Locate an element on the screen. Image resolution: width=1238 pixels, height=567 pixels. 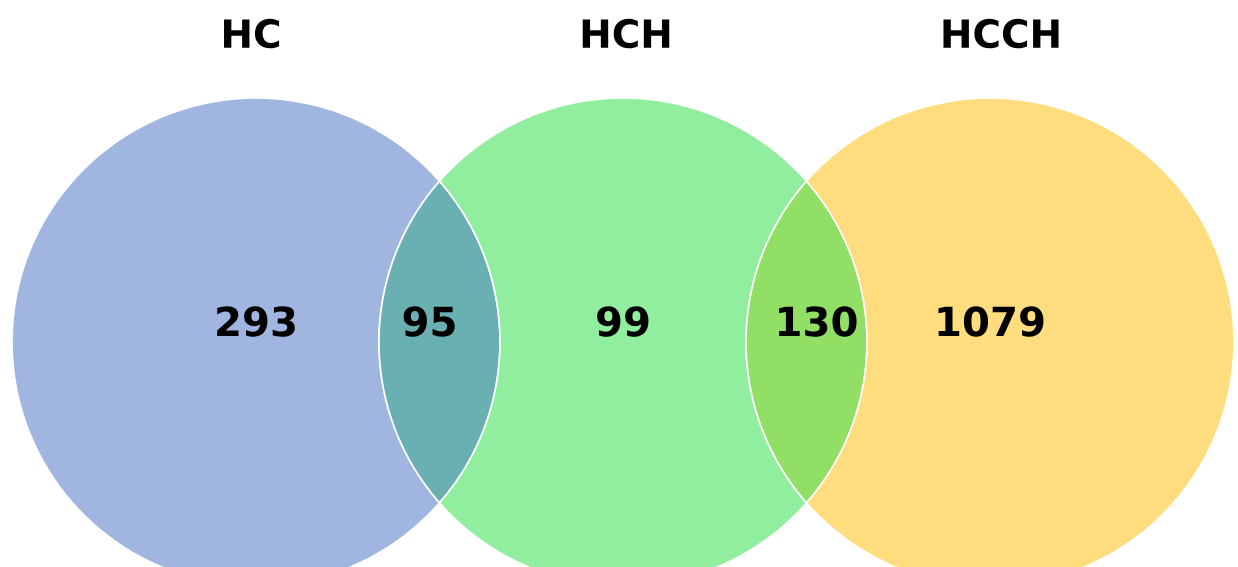
data-label: 293 is located at coordinates (256, 321).